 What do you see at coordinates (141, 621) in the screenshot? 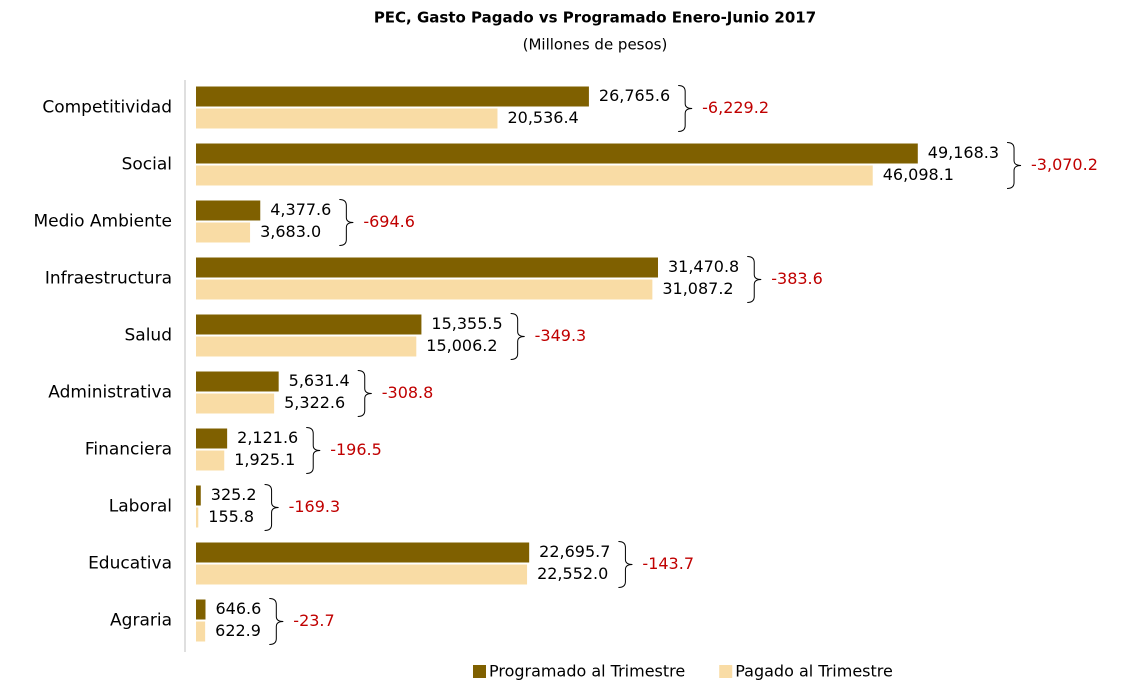
I see `category-label: Agraria` at bounding box center [141, 621].